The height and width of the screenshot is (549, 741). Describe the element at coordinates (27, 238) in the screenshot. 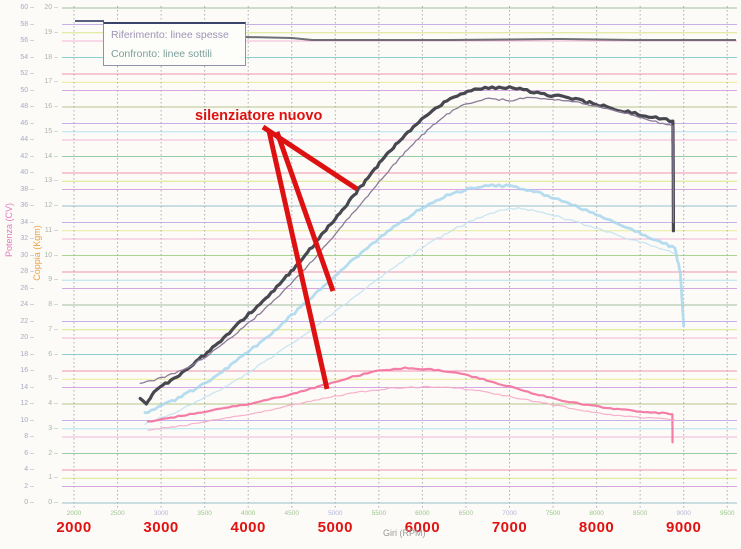

I see `tick-label: 32 –` at that location.